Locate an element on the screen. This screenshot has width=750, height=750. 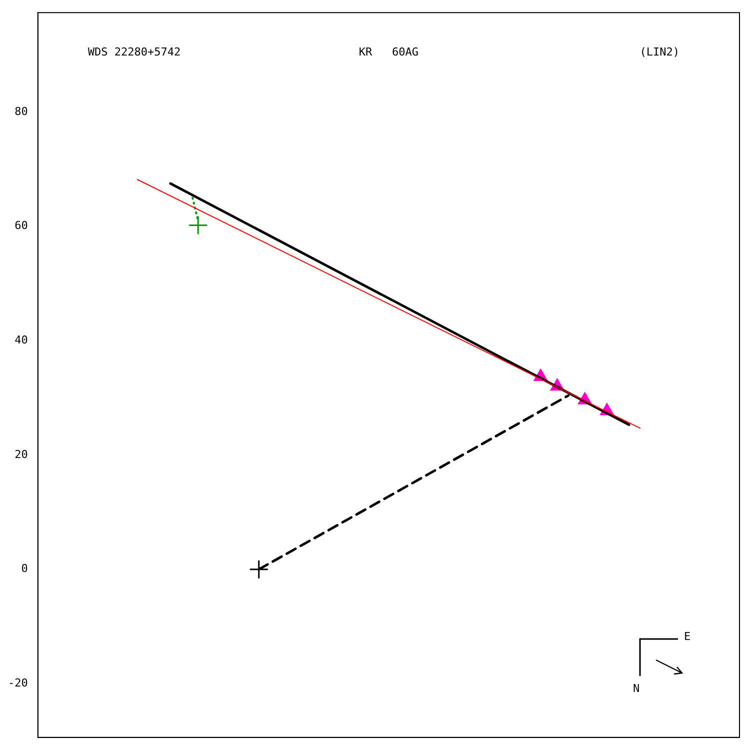
annotation: (LIN2) is located at coordinates (660, 51).